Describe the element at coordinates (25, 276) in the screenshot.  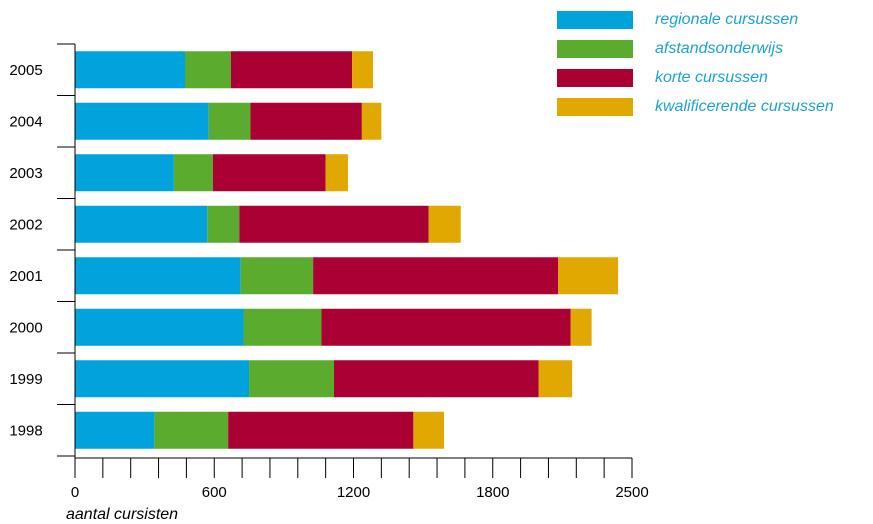
I see `y-tick-label-2001: 2001` at that location.